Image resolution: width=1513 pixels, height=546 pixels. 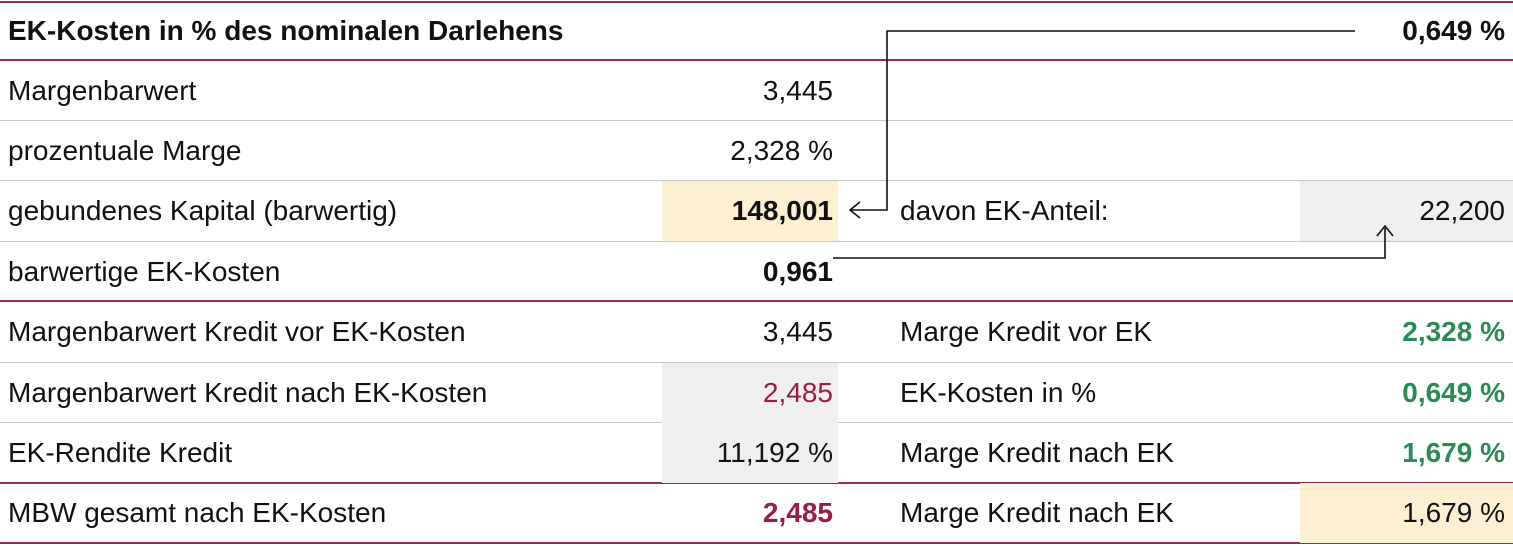 What do you see at coordinates (998, 392) in the screenshot?
I see `right-label: EK-Kosten in %` at bounding box center [998, 392].